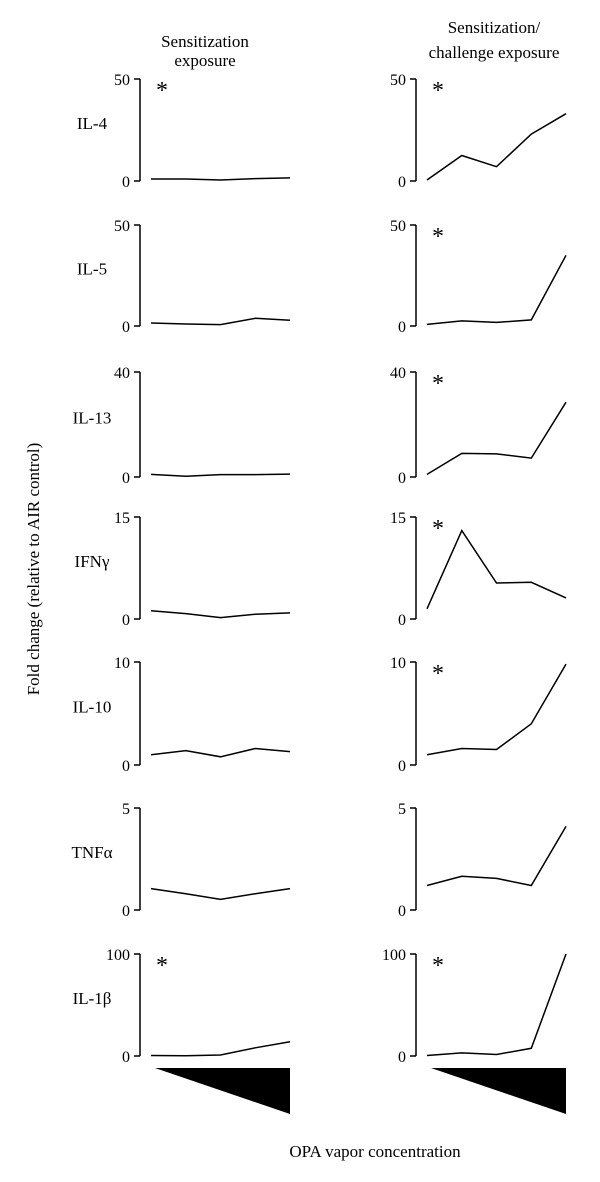 The height and width of the screenshot is (1182, 600). Describe the element at coordinates (438, 529) in the screenshot. I see `asterisk-ifn-chal: *` at that location.